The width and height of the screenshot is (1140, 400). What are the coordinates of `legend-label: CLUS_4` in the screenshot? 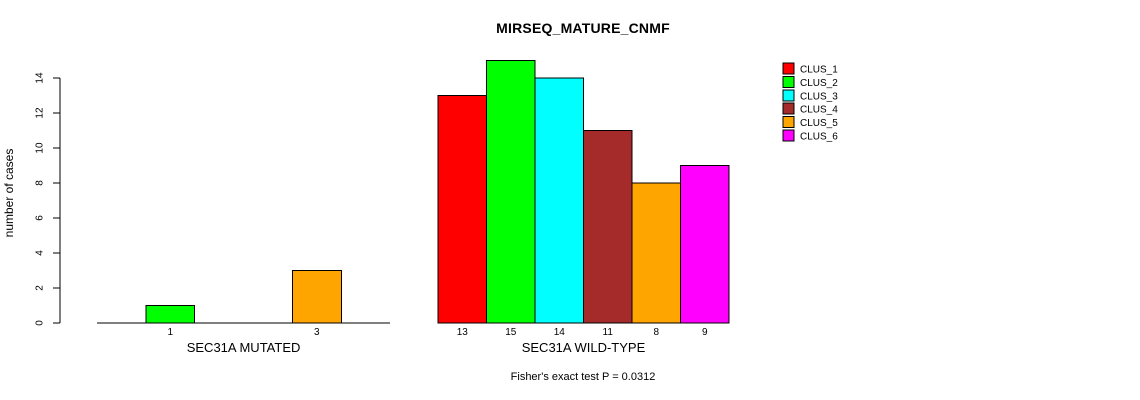 It's located at (819, 110).